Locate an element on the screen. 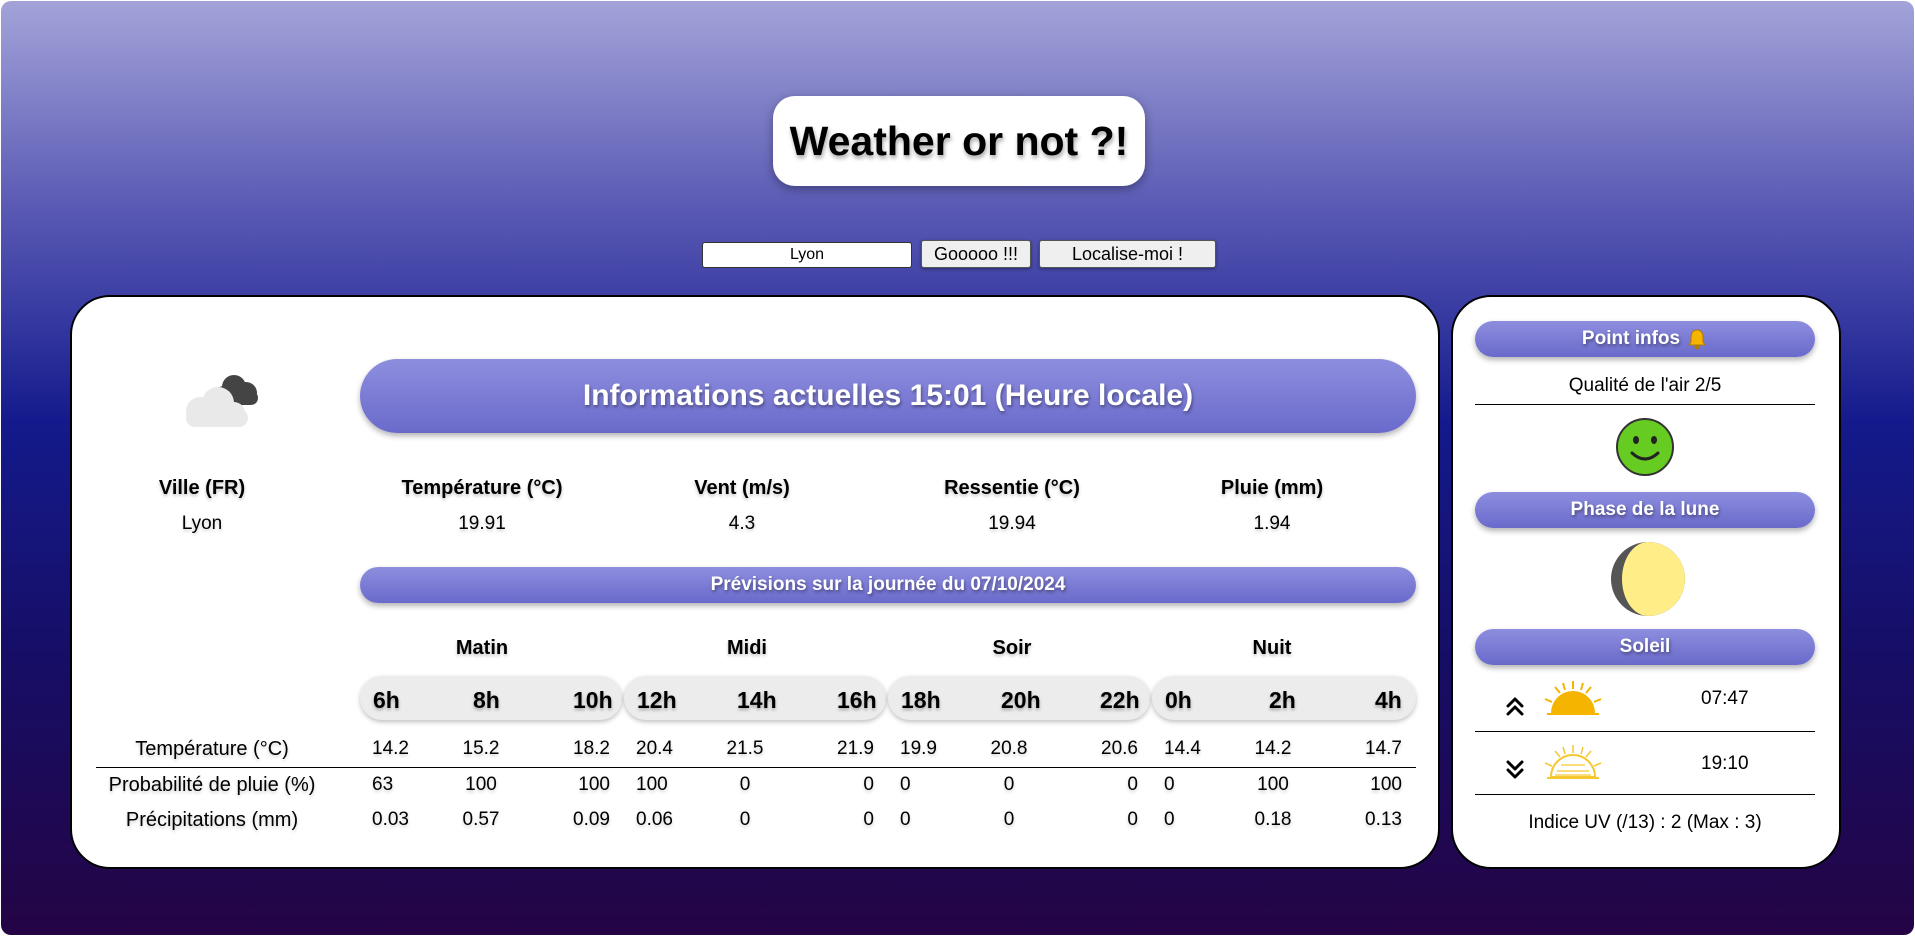 This screenshot has height=936, width=1915. hour-label: 16h is located at coordinates (857, 700).